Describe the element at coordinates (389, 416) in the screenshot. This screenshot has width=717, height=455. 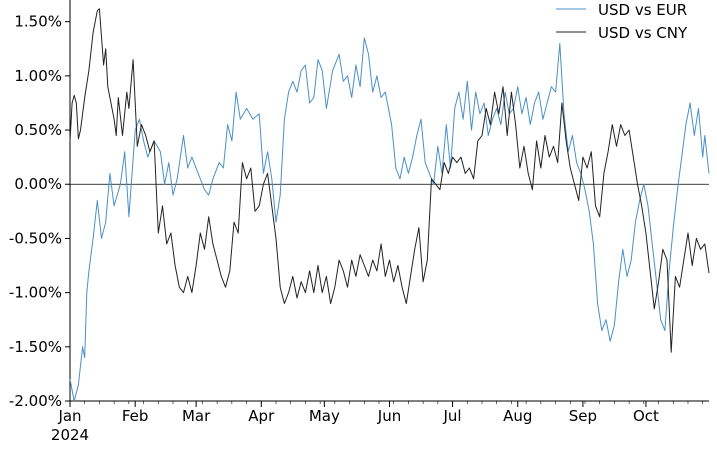
I see `x-tick-label: Jun` at that location.